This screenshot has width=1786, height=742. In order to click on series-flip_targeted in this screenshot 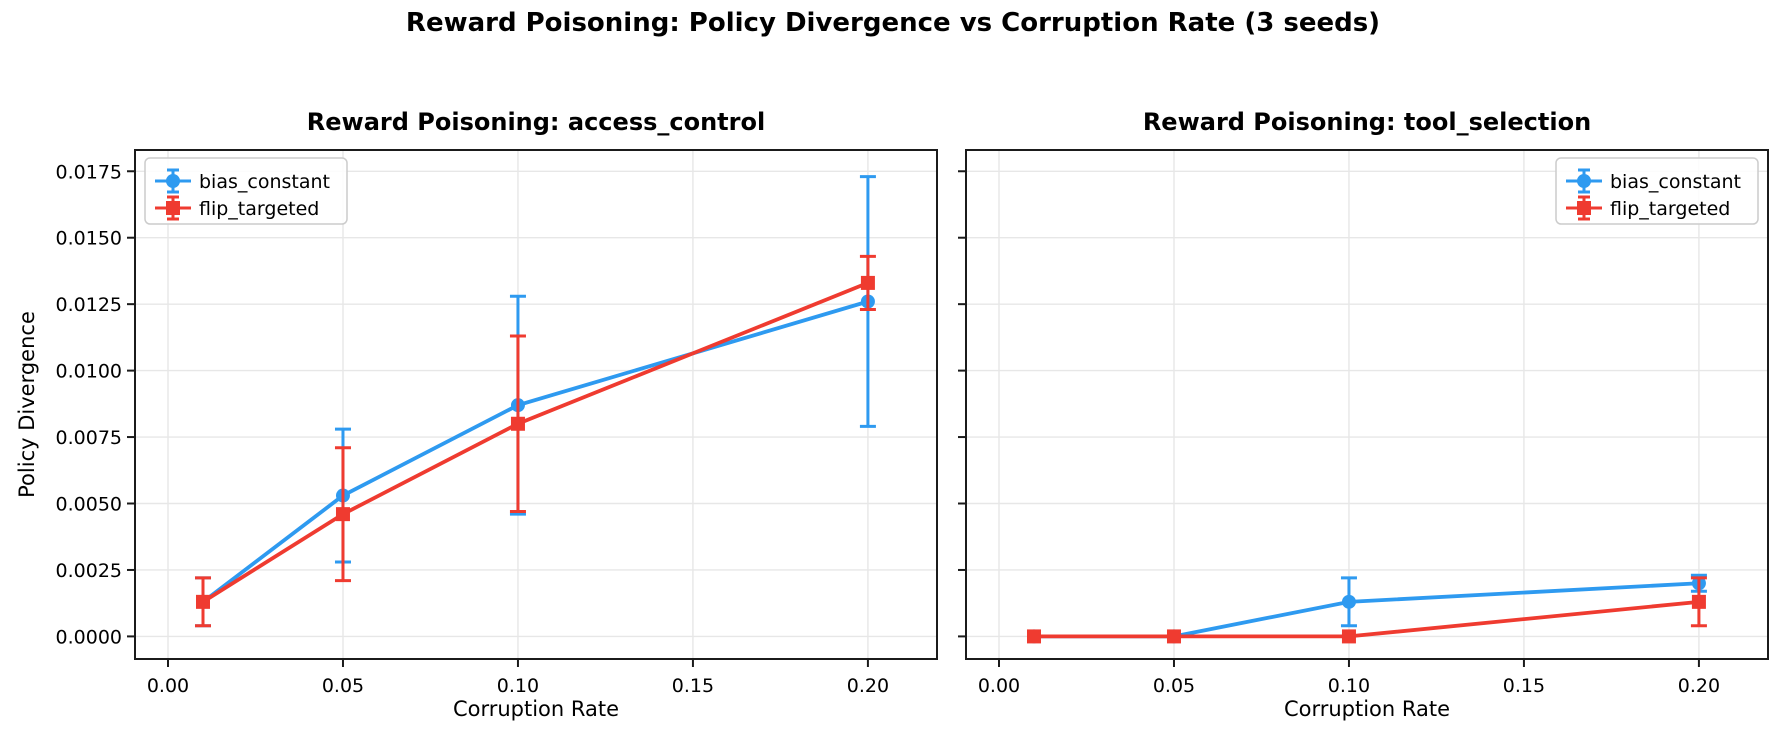, I will do `click(1366, 610)`.